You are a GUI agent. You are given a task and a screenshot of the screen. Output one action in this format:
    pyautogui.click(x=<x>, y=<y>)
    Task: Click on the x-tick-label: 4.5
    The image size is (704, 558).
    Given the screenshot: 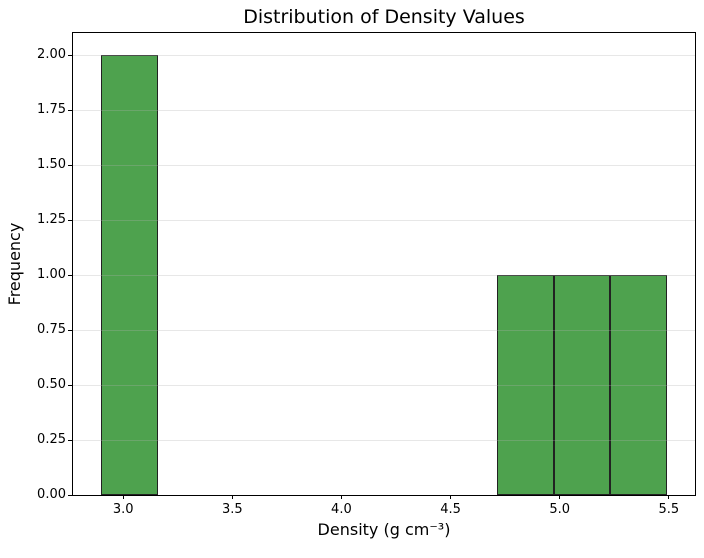 What is the action you would take?
    pyautogui.click(x=450, y=509)
    